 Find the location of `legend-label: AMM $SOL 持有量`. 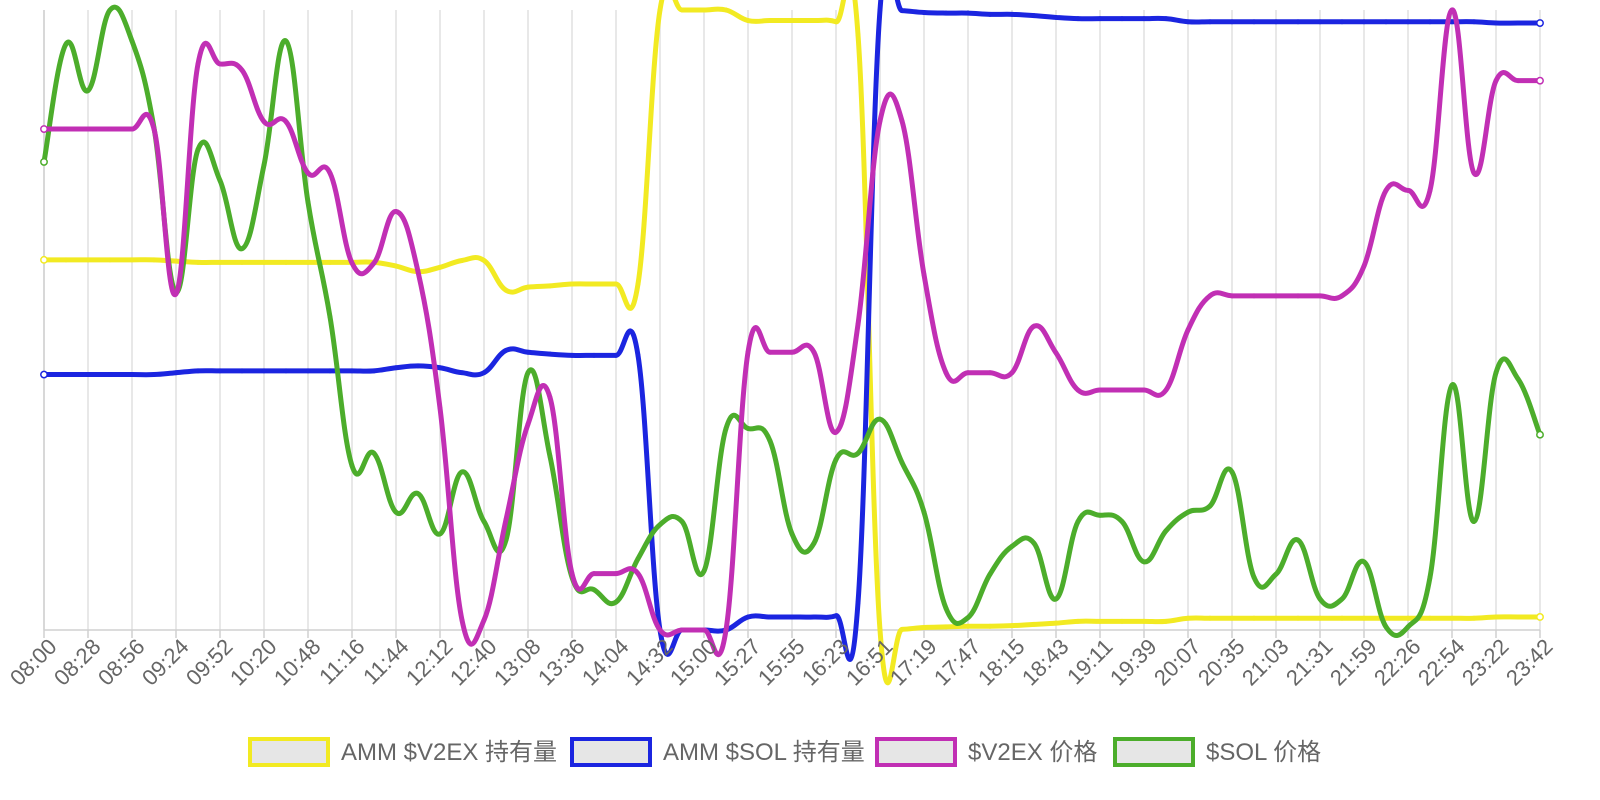

legend-label: AMM $SOL 持有量 is located at coordinates (764, 752).